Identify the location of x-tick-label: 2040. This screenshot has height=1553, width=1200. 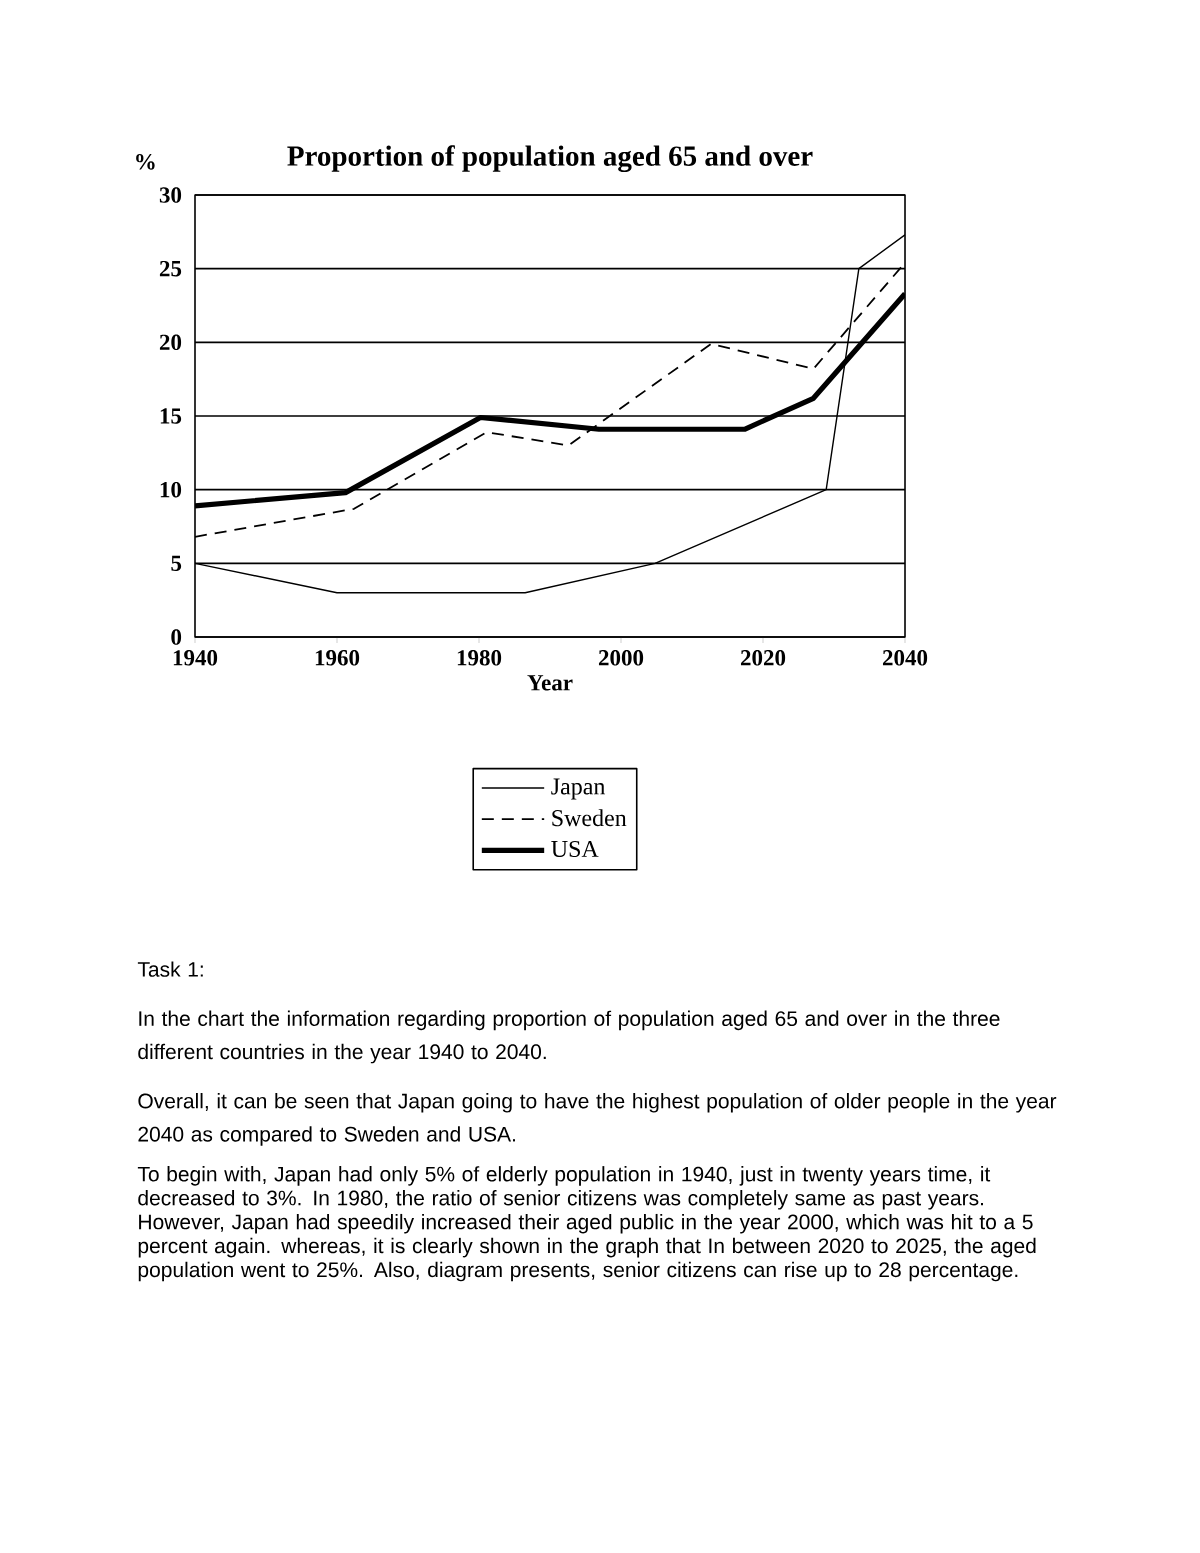
(905, 658).